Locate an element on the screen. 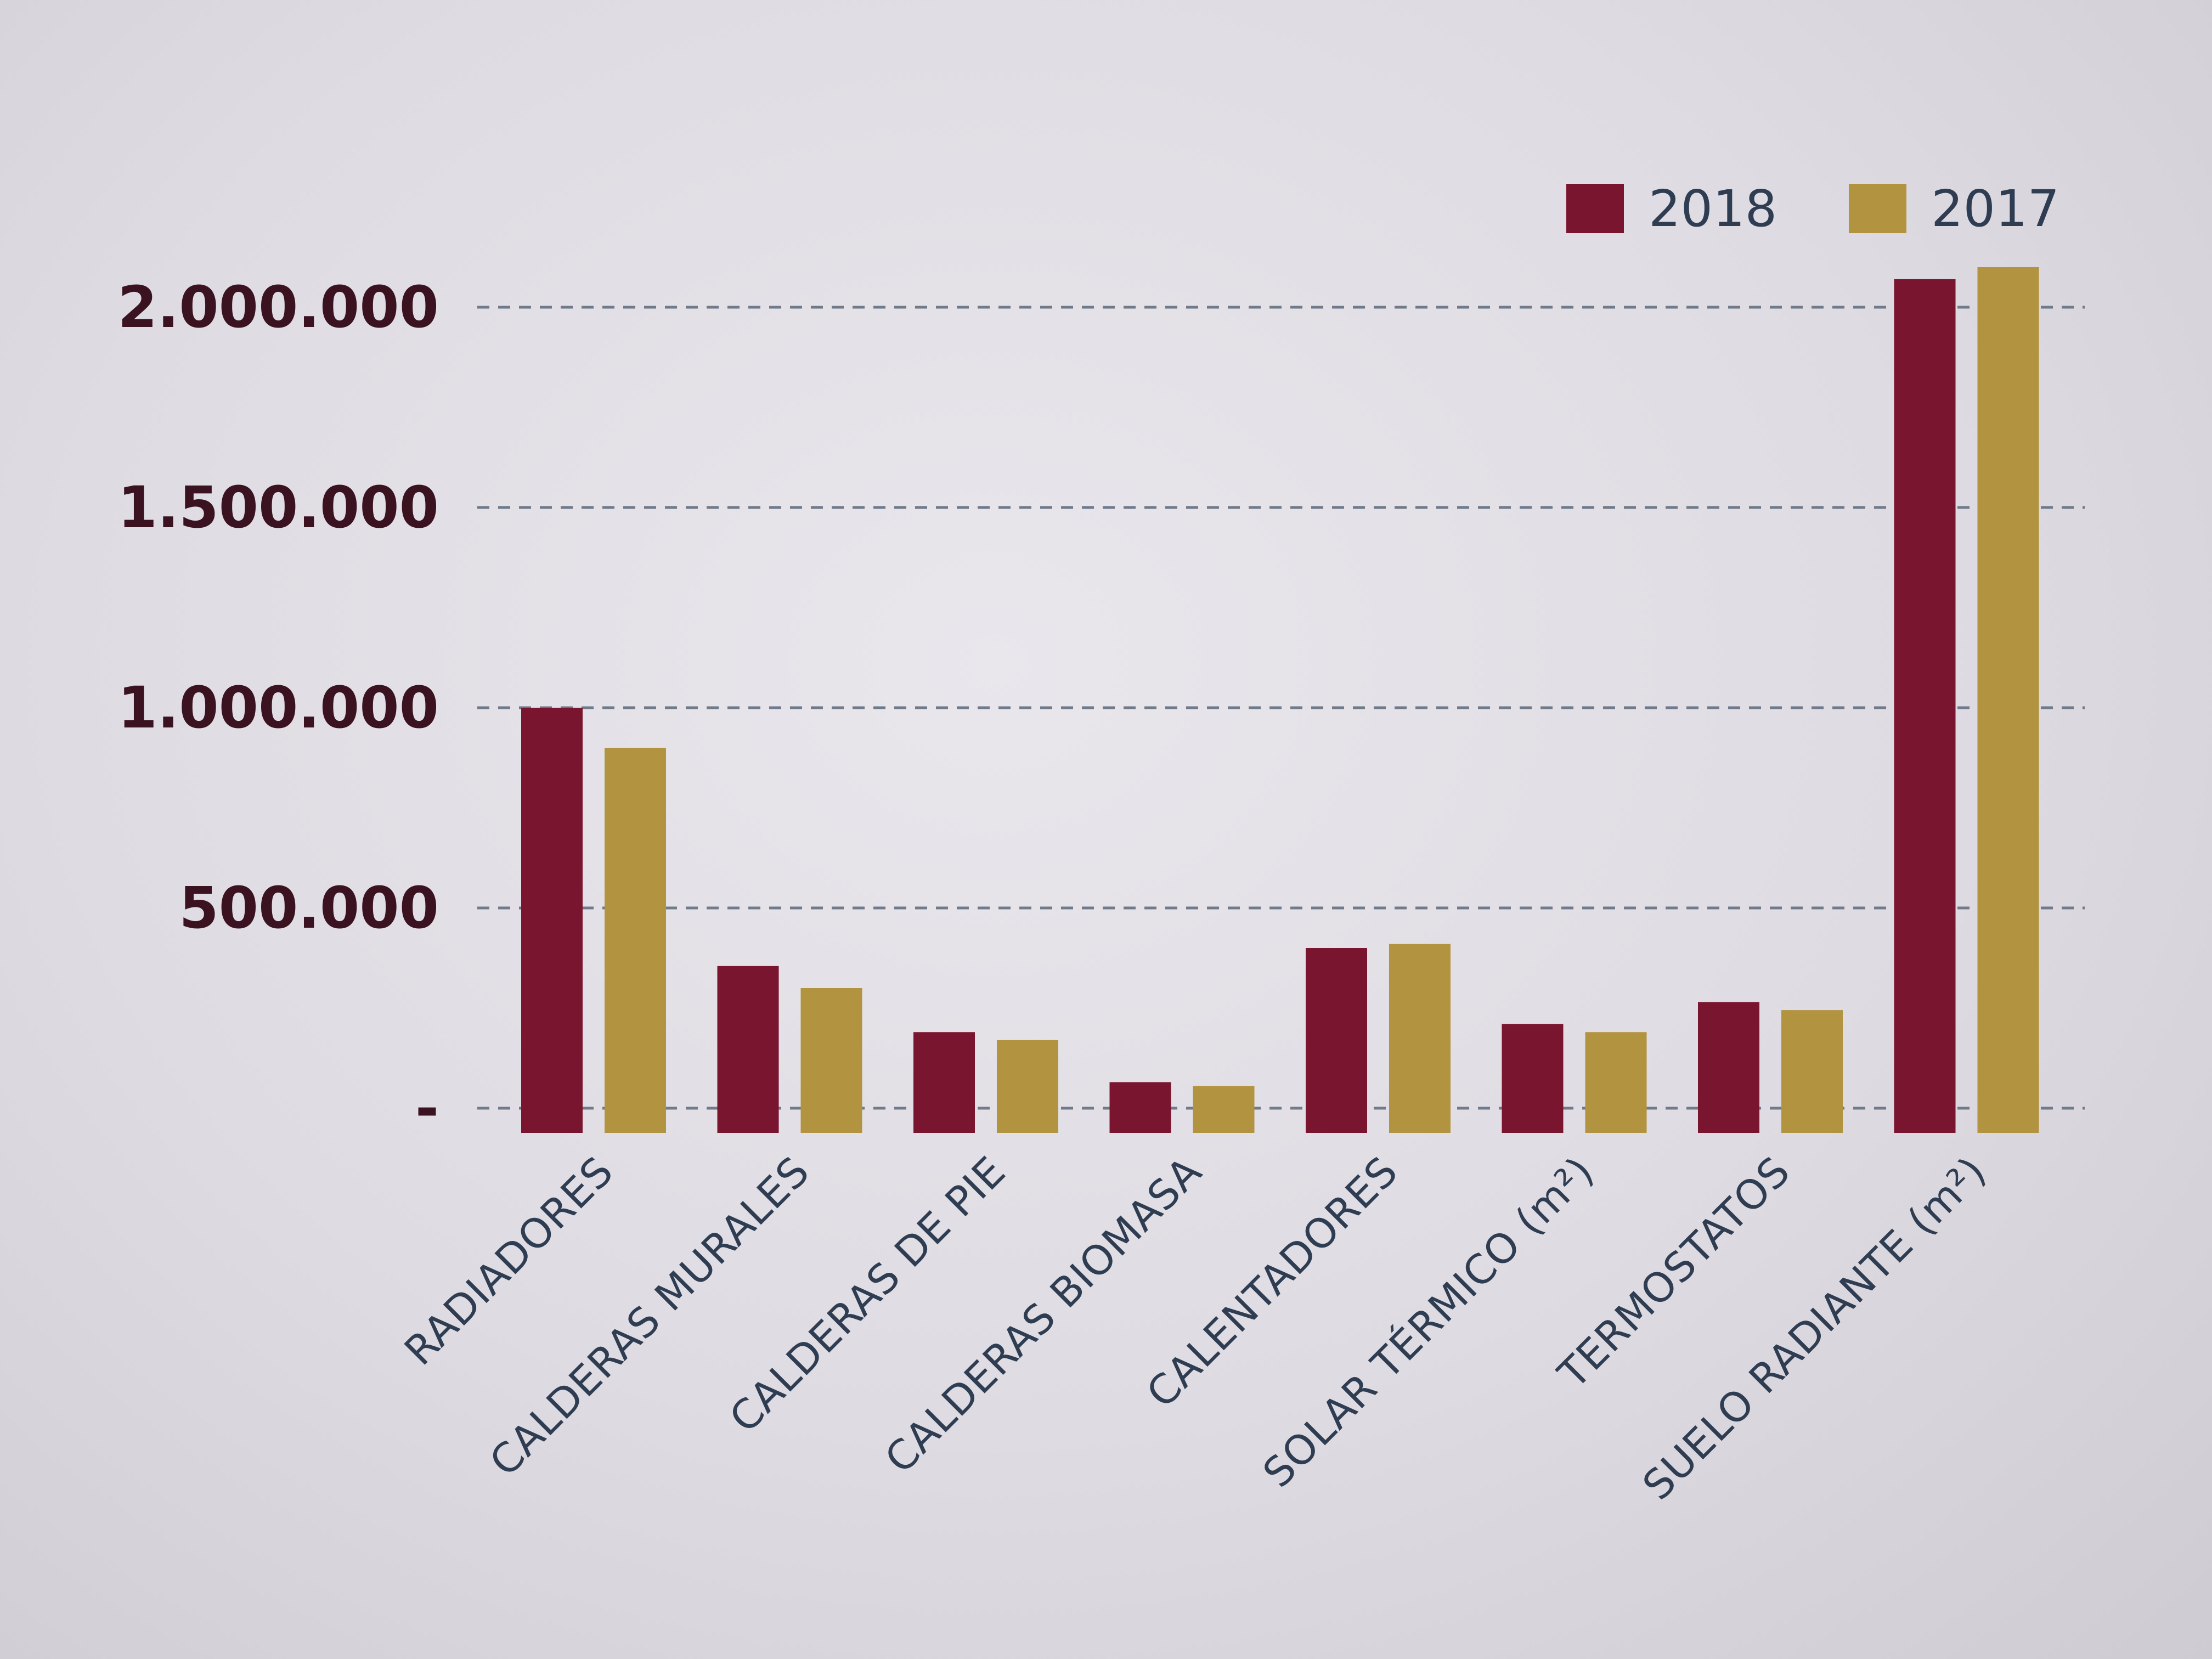 The image size is (2212, 1659). x-tick-label: CALDERAS BIOMASA is located at coordinates (1043, 1315).